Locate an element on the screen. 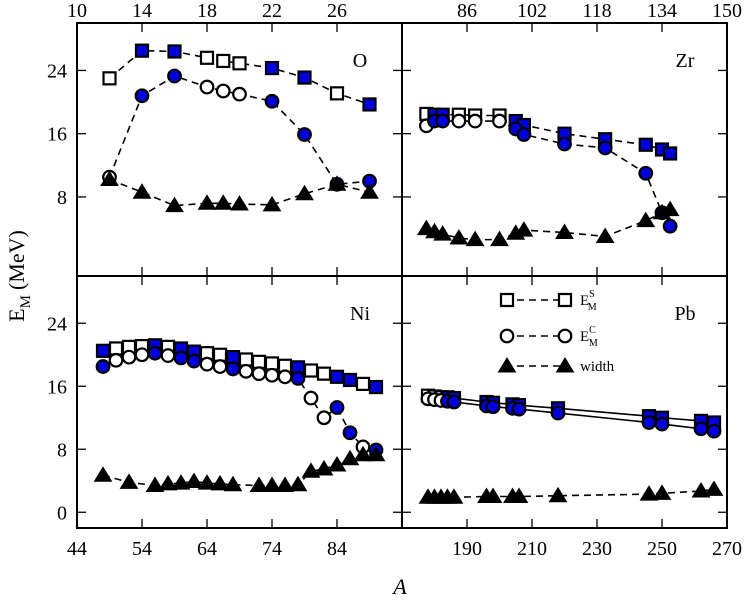 The height and width of the screenshot is (600, 747). y-tick-label: 16 is located at coordinates (57, 387).